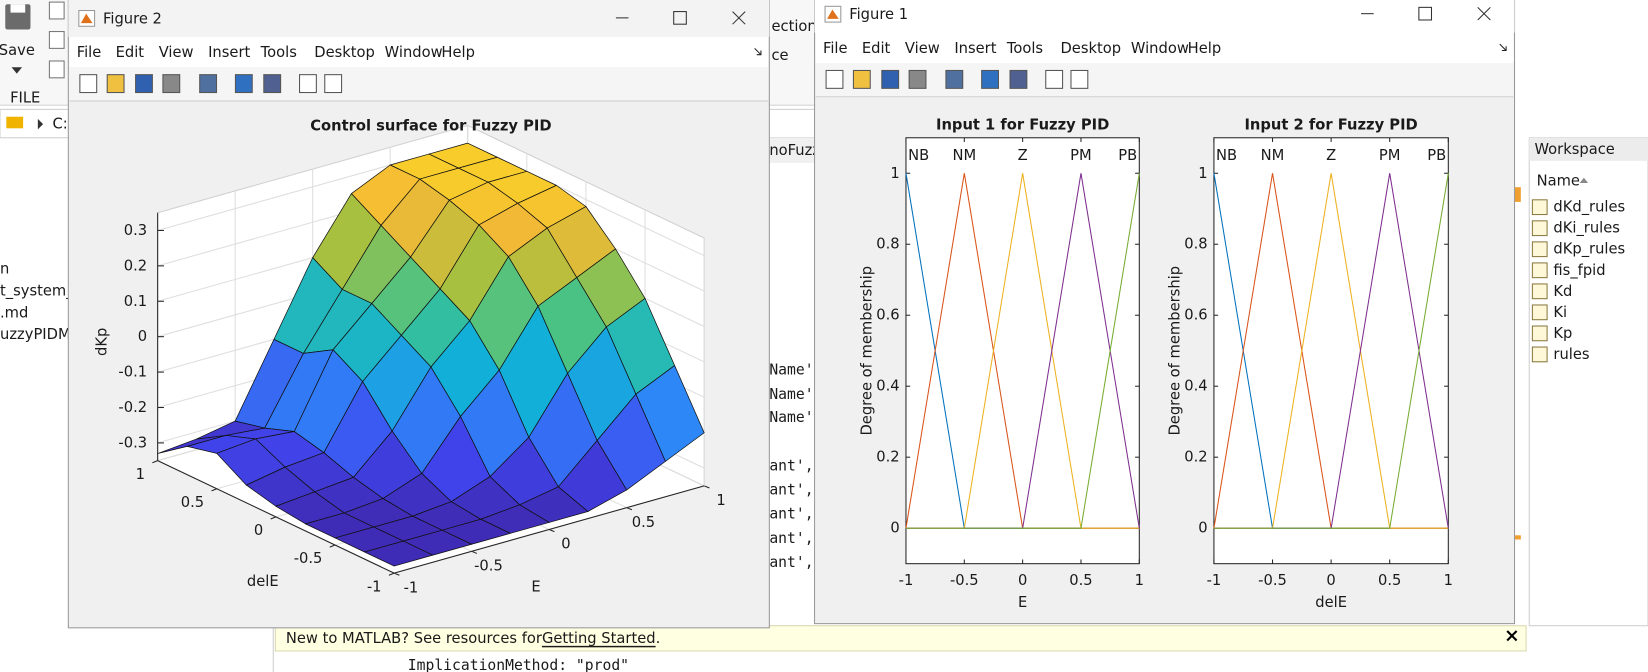 Image resolution: width=1648 pixels, height=672 pixels. What do you see at coordinates (18, 8) in the screenshot?
I see `save-icon-inner` at bounding box center [18, 8].